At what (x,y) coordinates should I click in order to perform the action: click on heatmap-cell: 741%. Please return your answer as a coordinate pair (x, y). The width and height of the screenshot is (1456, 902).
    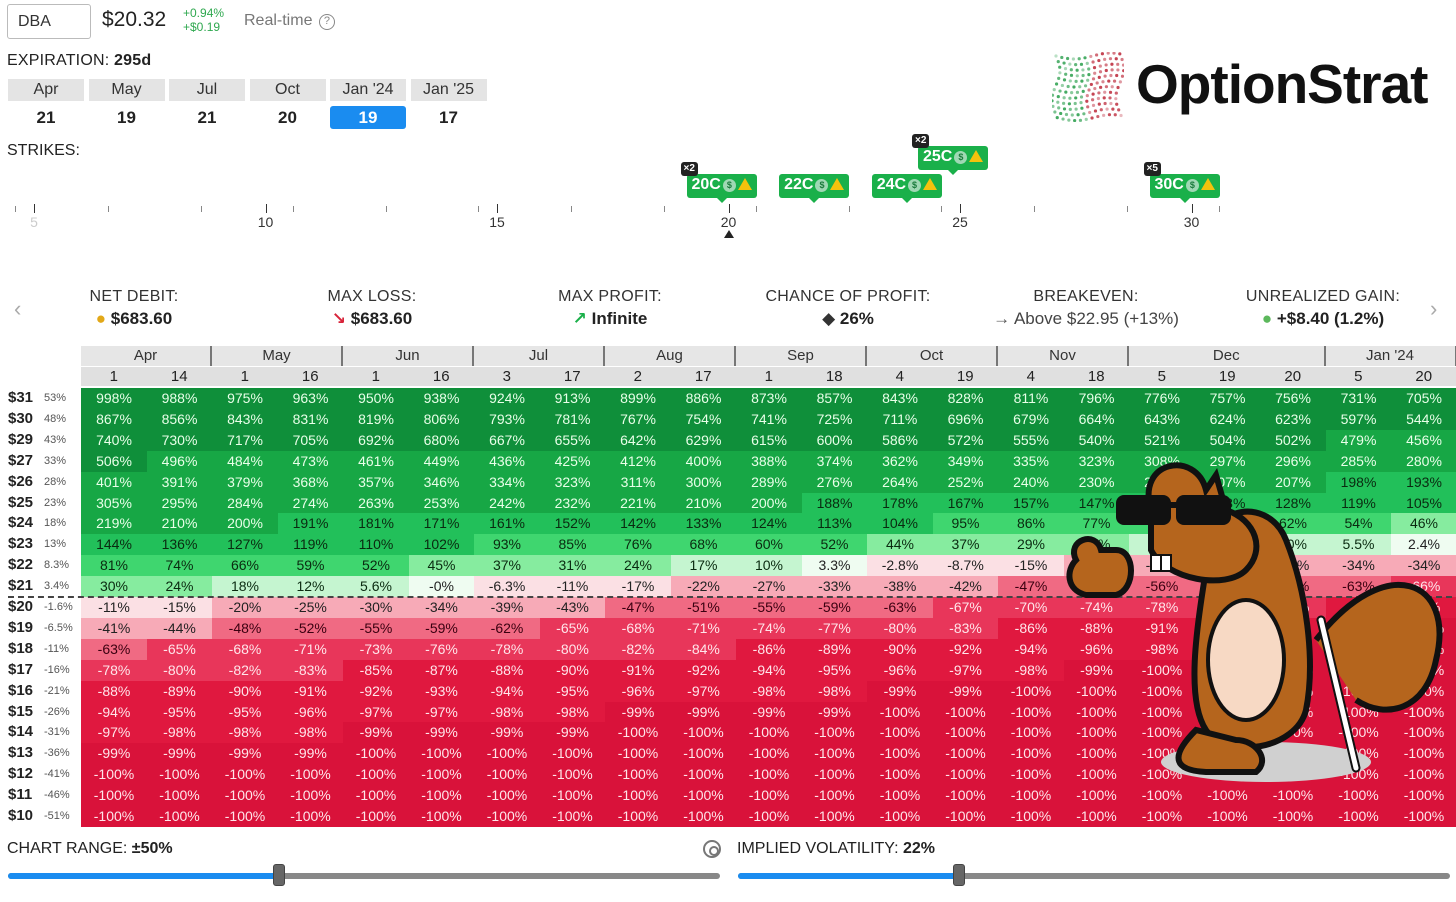
    Looking at the image, I should click on (769, 419).